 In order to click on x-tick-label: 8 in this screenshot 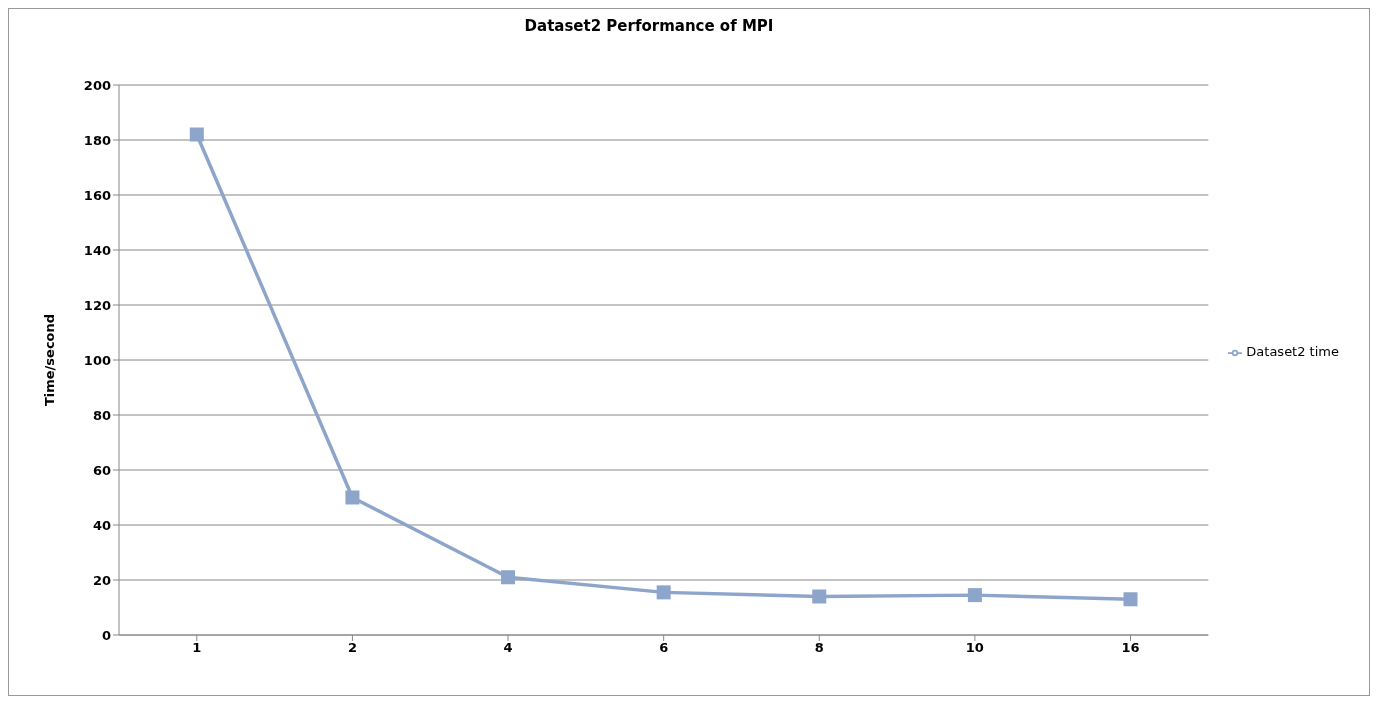, I will do `click(819, 648)`.